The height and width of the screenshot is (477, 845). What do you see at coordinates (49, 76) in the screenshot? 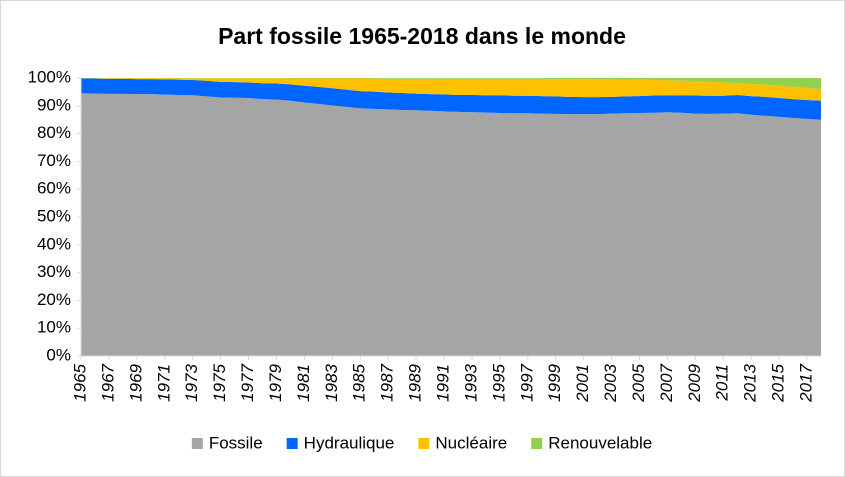
I see `y-tick-label: 100%` at bounding box center [49, 76].